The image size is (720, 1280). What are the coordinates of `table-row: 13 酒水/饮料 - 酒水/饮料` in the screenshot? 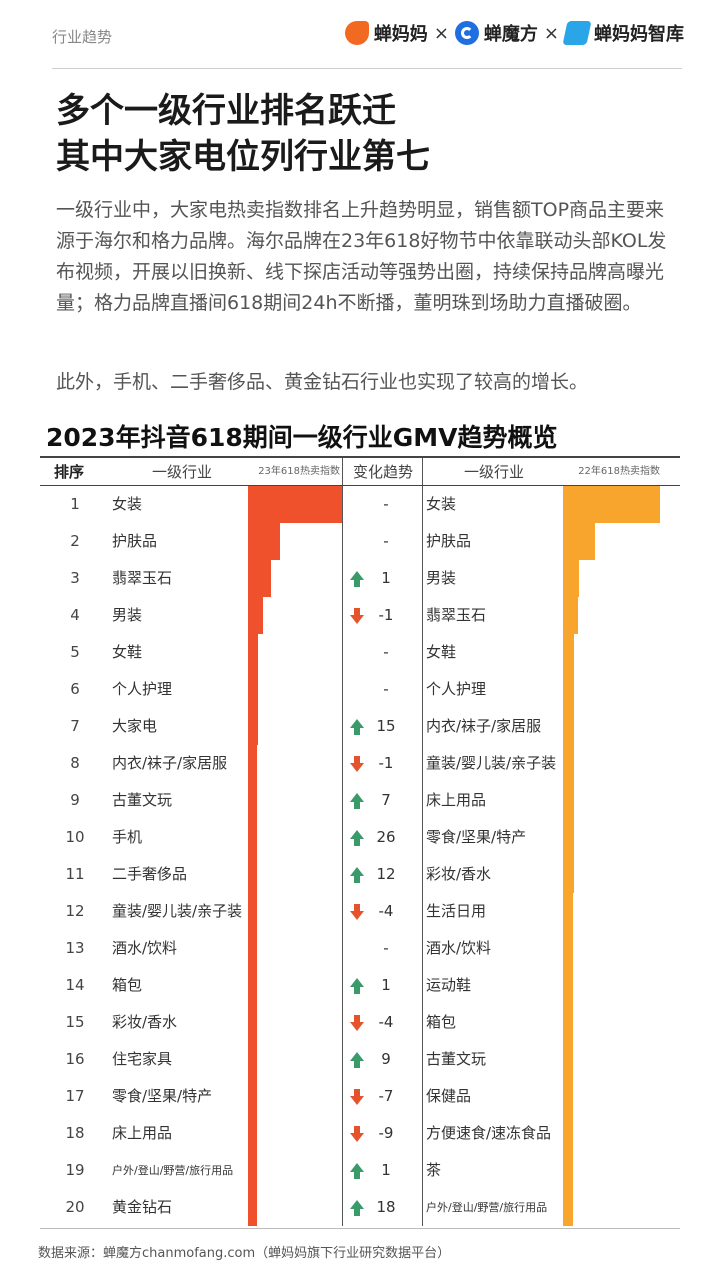 It's located at (360, 948).